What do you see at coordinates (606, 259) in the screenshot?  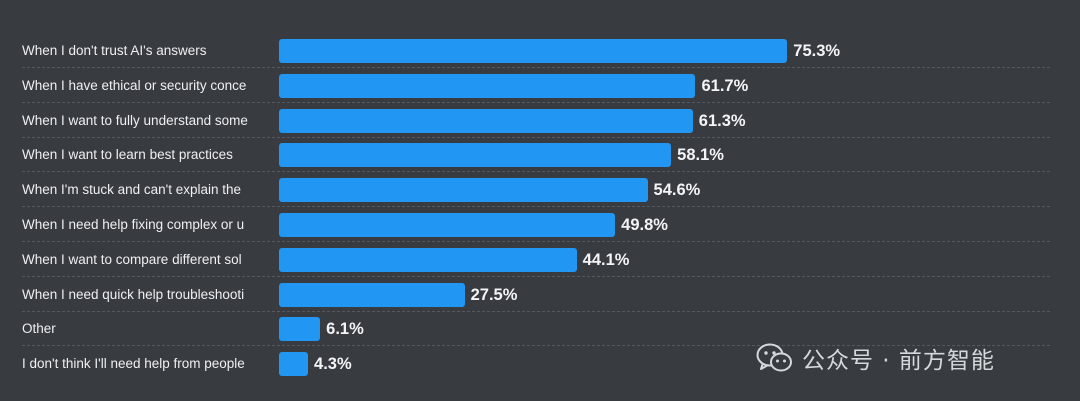 I see `value-label: 44.1%` at bounding box center [606, 259].